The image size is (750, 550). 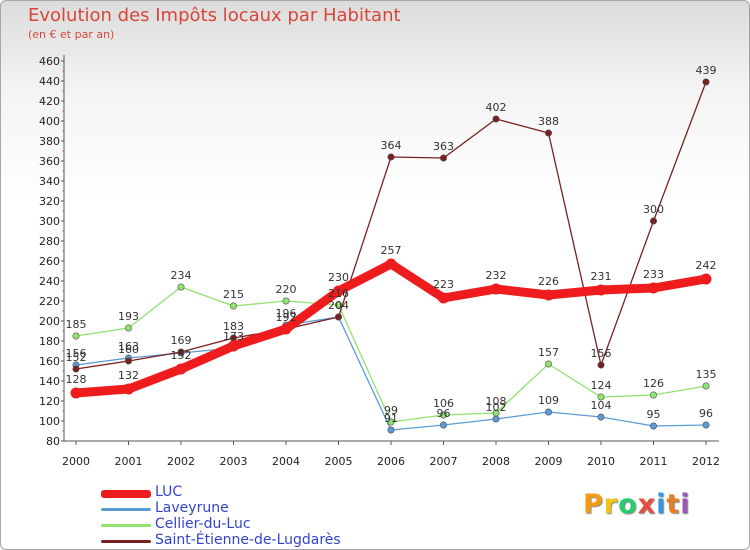 I want to click on data-label-saint-etienne-de-lugdares: 169, so click(x=181, y=340).